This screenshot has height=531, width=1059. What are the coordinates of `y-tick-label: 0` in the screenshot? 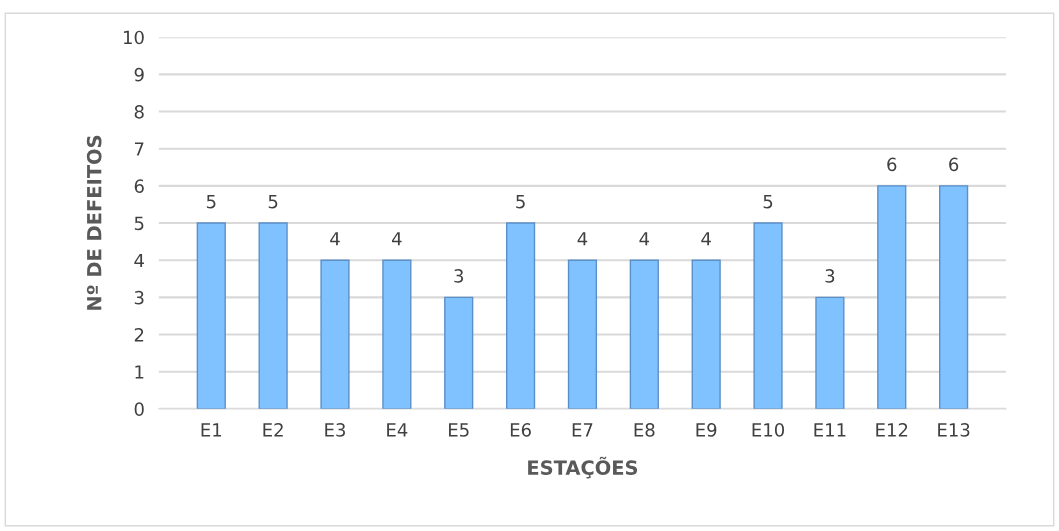 It's located at (139, 409).